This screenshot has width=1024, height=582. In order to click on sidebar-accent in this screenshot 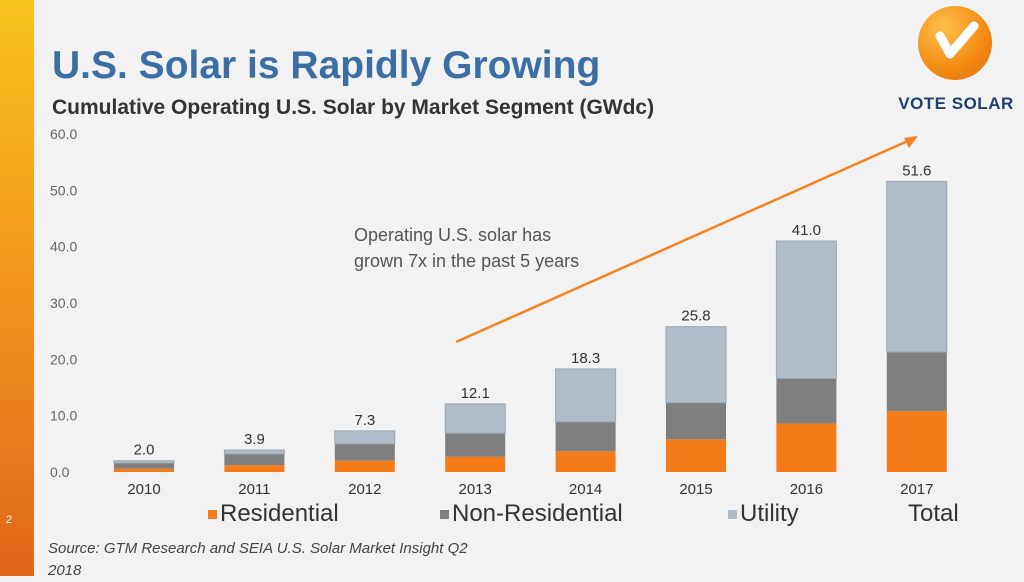, I will do `click(17, 288)`.